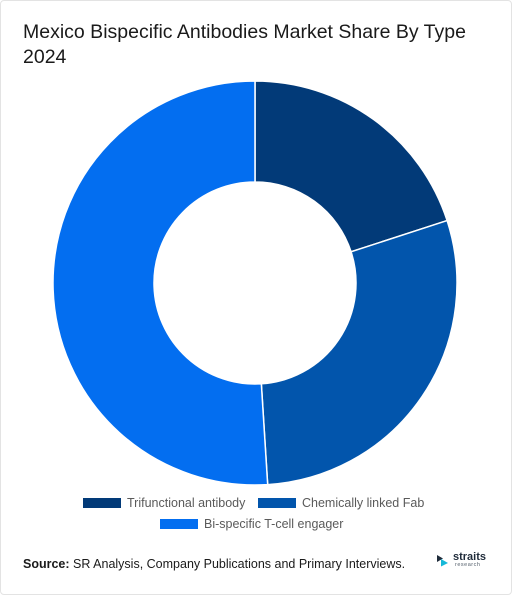  I want to click on legend-label: Trifunctional antibody, so click(186, 503).